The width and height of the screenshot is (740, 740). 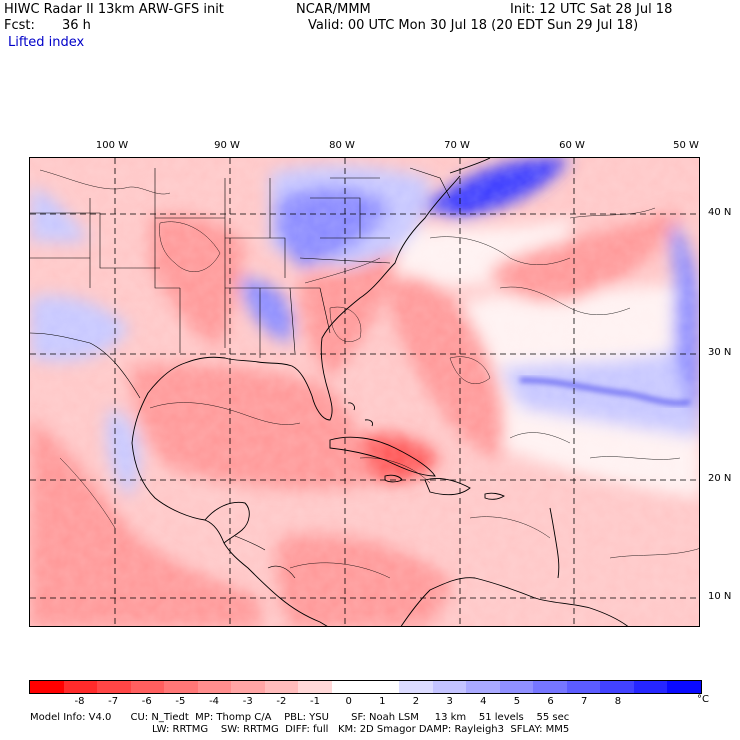 I want to click on field-name: Lifted index, so click(x=46, y=42).